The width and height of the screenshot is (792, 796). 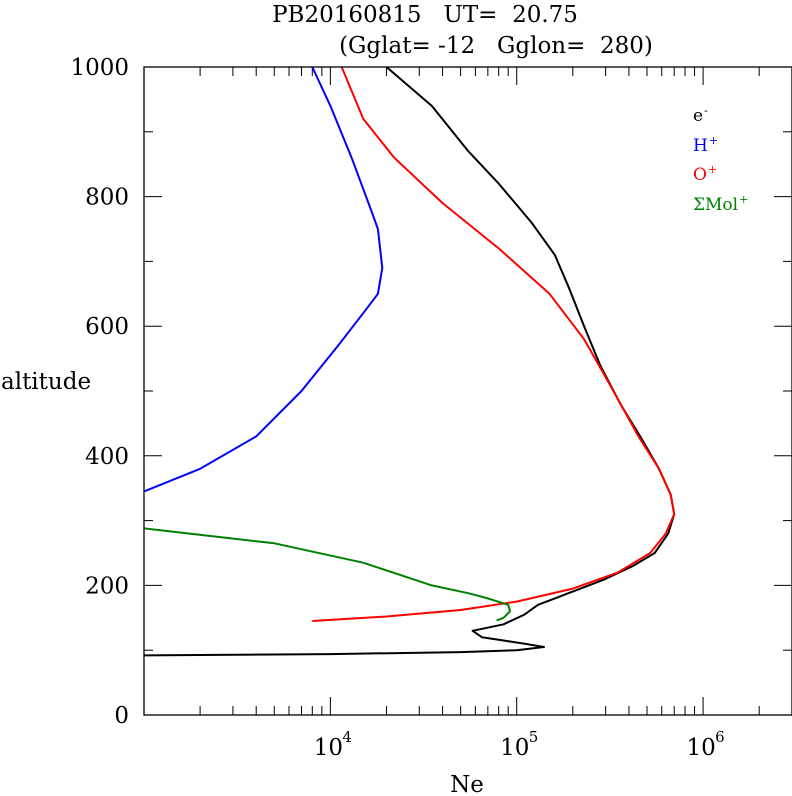 I want to click on y-tick-label: 400, so click(x=107, y=457).